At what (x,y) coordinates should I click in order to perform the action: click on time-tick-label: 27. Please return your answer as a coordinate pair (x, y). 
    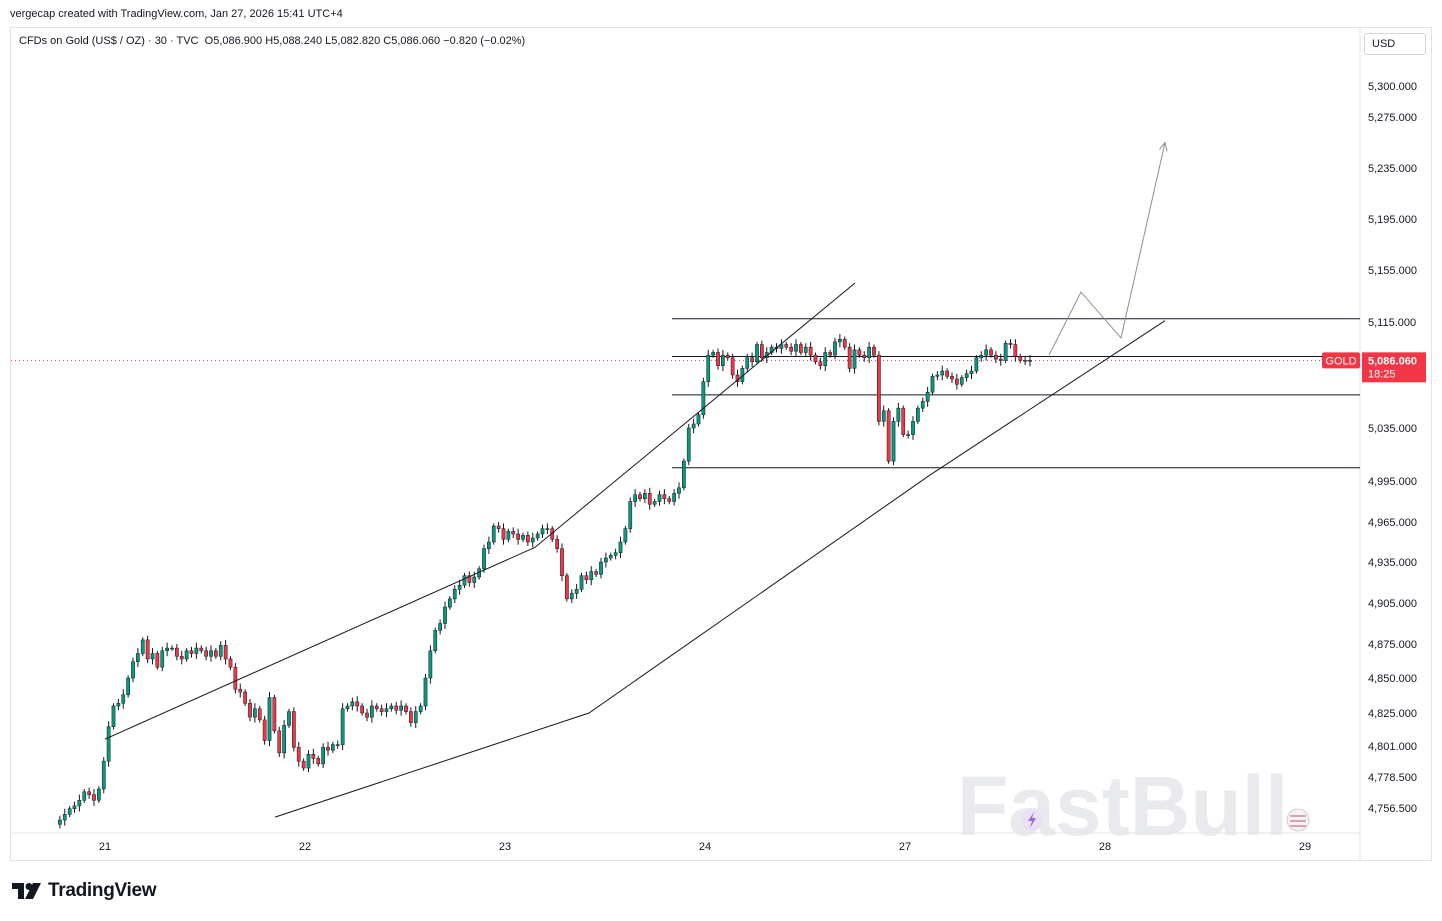
    Looking at the image, I should click on (905, 847).